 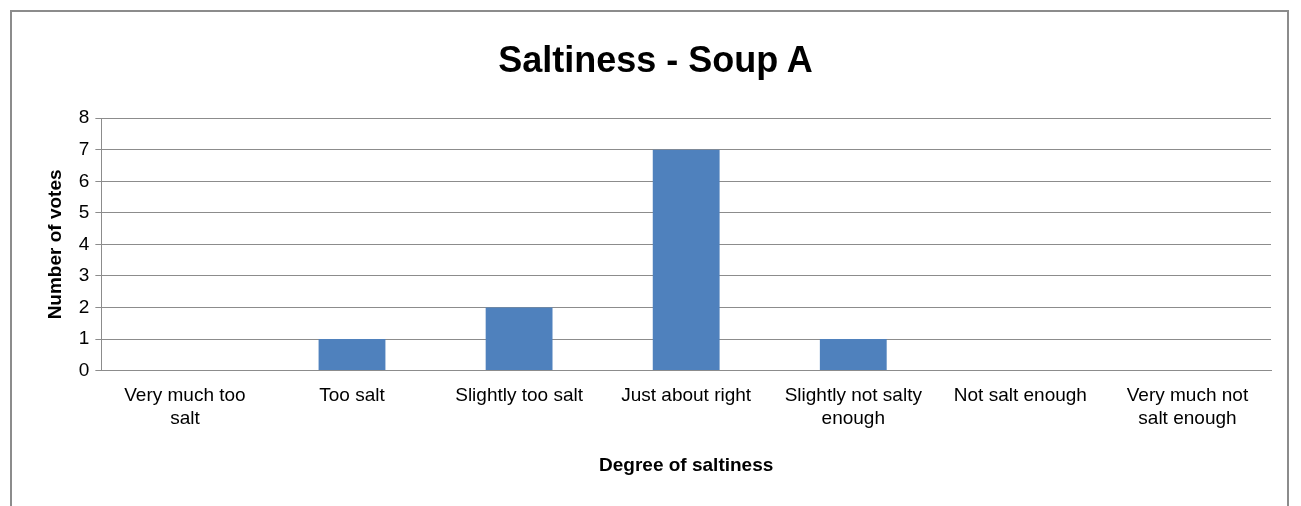 I want to click on y-tick-label: 4, so click(x=84, y=243).